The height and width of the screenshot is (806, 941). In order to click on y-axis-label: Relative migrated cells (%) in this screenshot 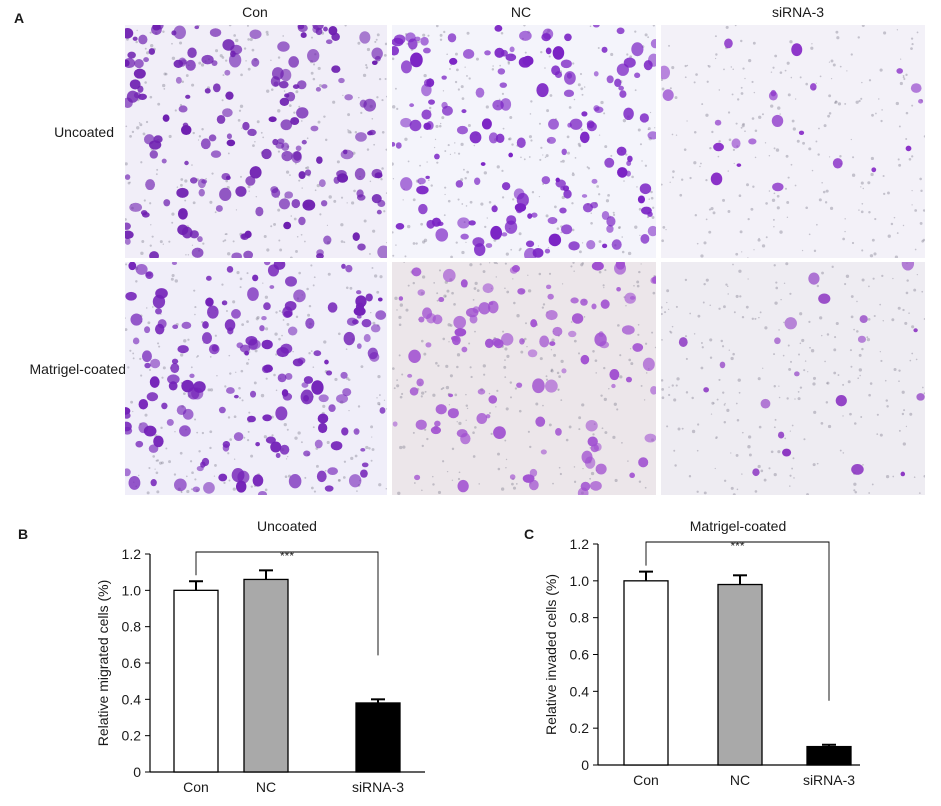, I will do `click(103, 663)`.